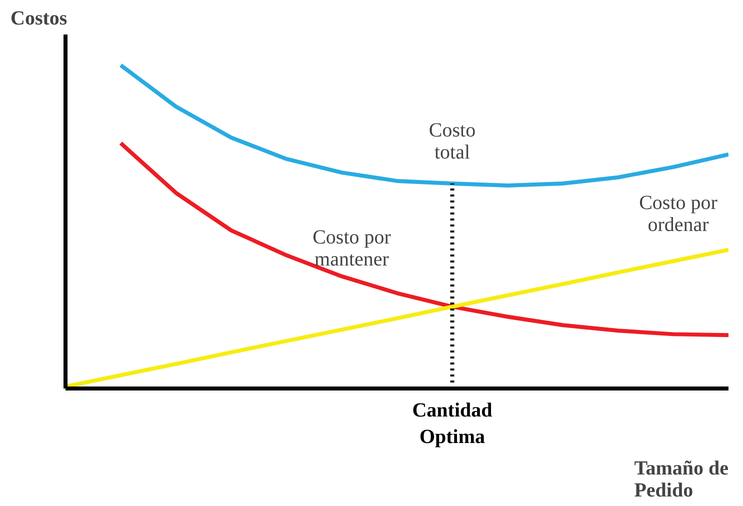 Image resolution: width=743 pixels, height=506 pixels. I want to click on series-label: Costo por ordenar, so click(678, 214).